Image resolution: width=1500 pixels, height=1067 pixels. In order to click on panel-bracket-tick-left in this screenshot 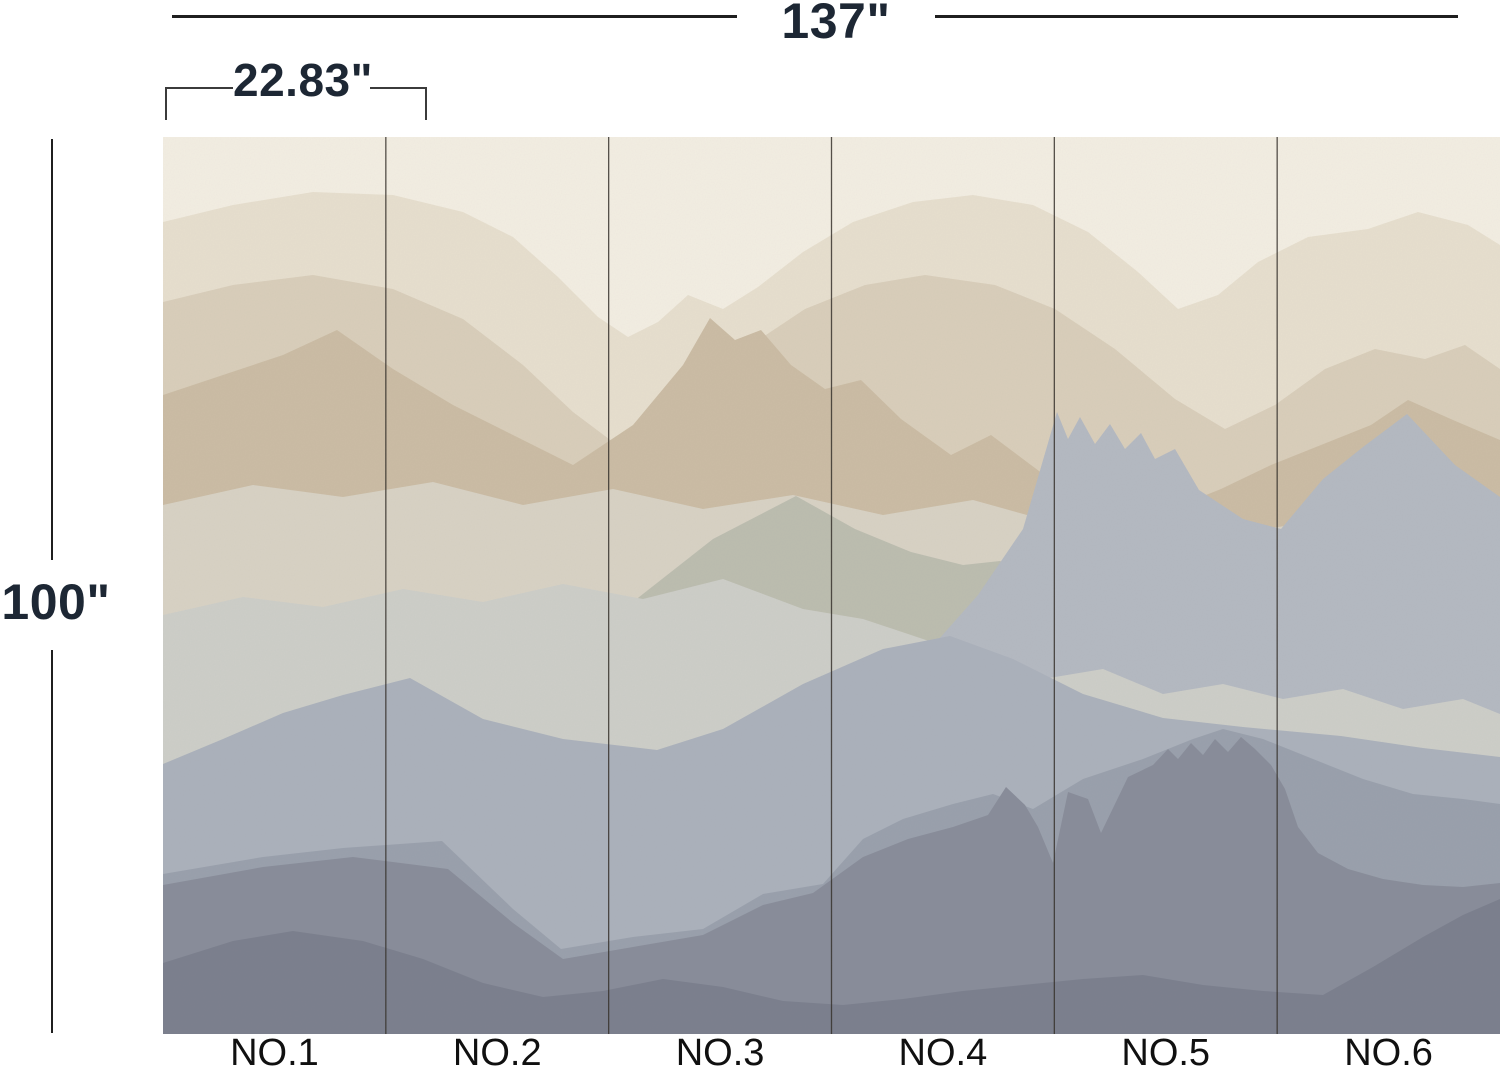, I will do `click(166, 103)`.